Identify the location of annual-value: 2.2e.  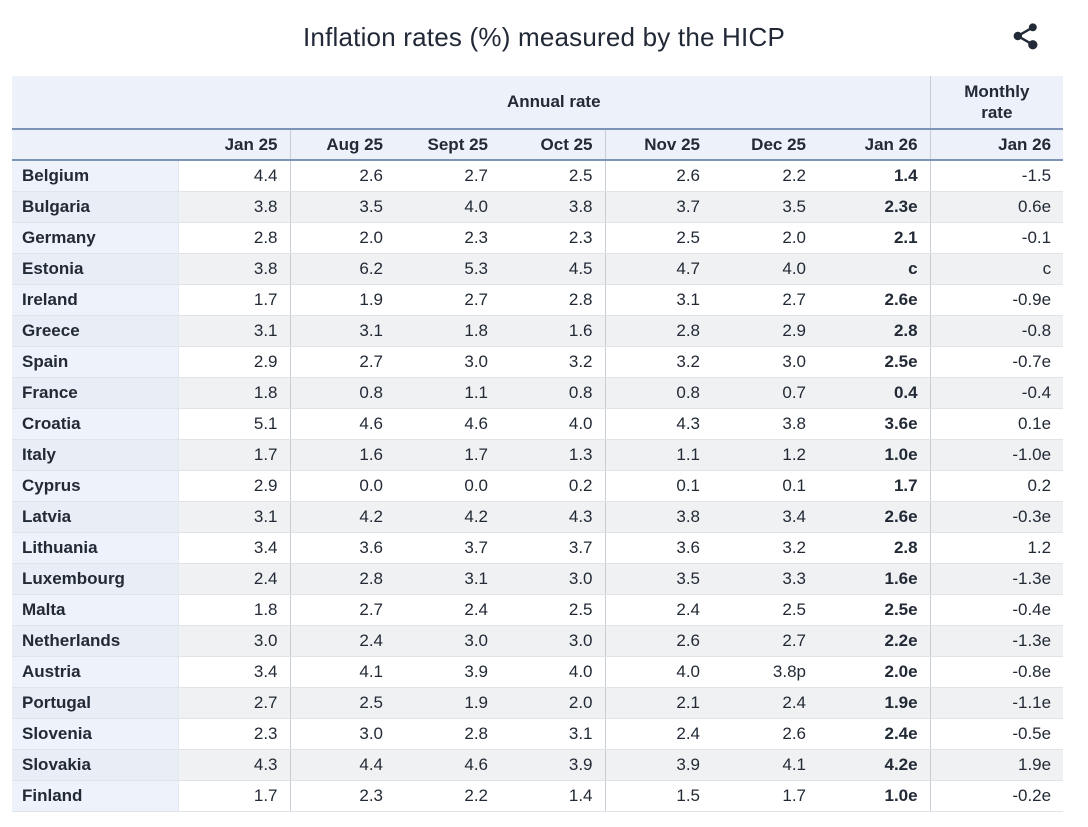
(874, 641).